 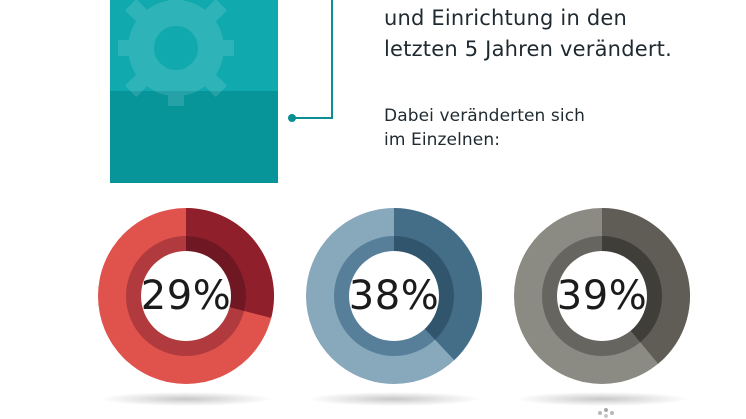 I want to click on gear-outer, so click(x=176, y=48).